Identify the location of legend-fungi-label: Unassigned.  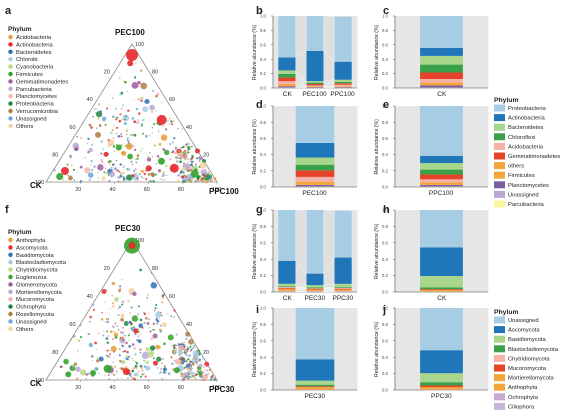
(523, 321).